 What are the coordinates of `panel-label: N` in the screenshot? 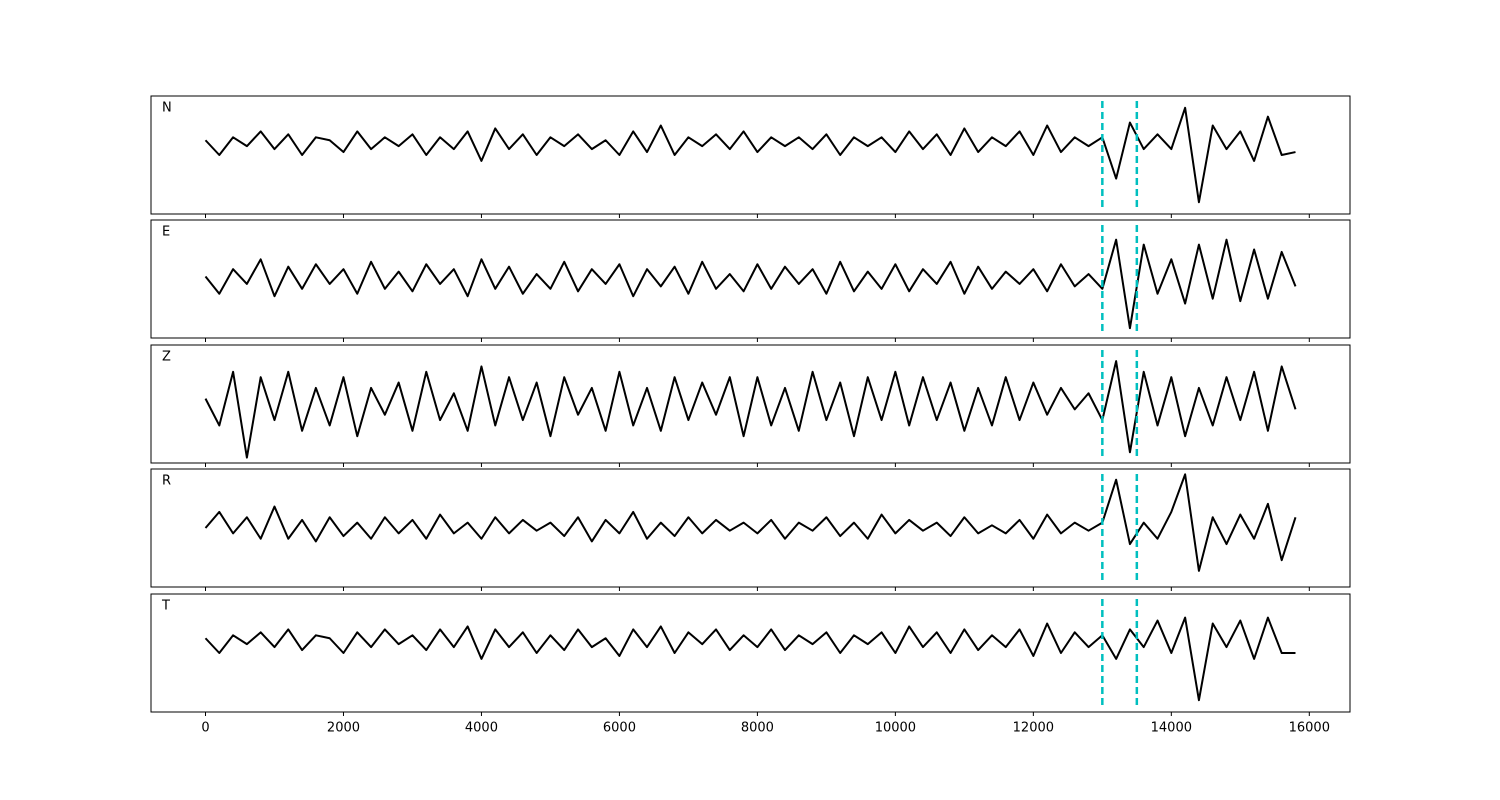 It's located at (167, 108).